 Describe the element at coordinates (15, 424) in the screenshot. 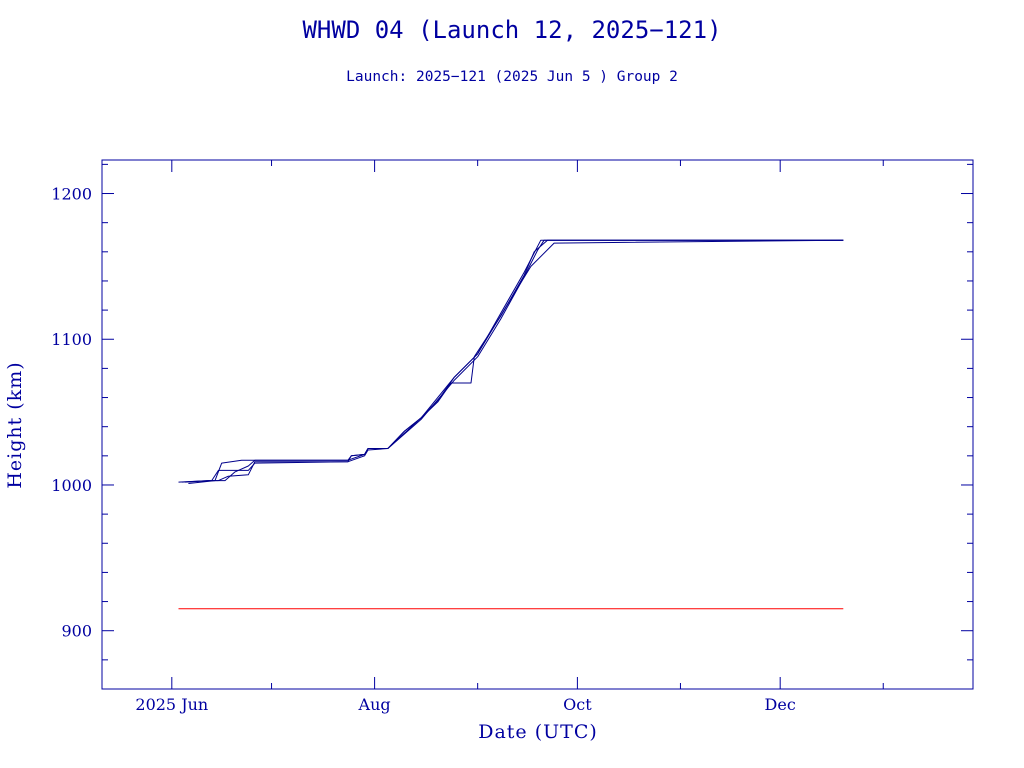

I see `y-axis-label: Height (km)` at that location.